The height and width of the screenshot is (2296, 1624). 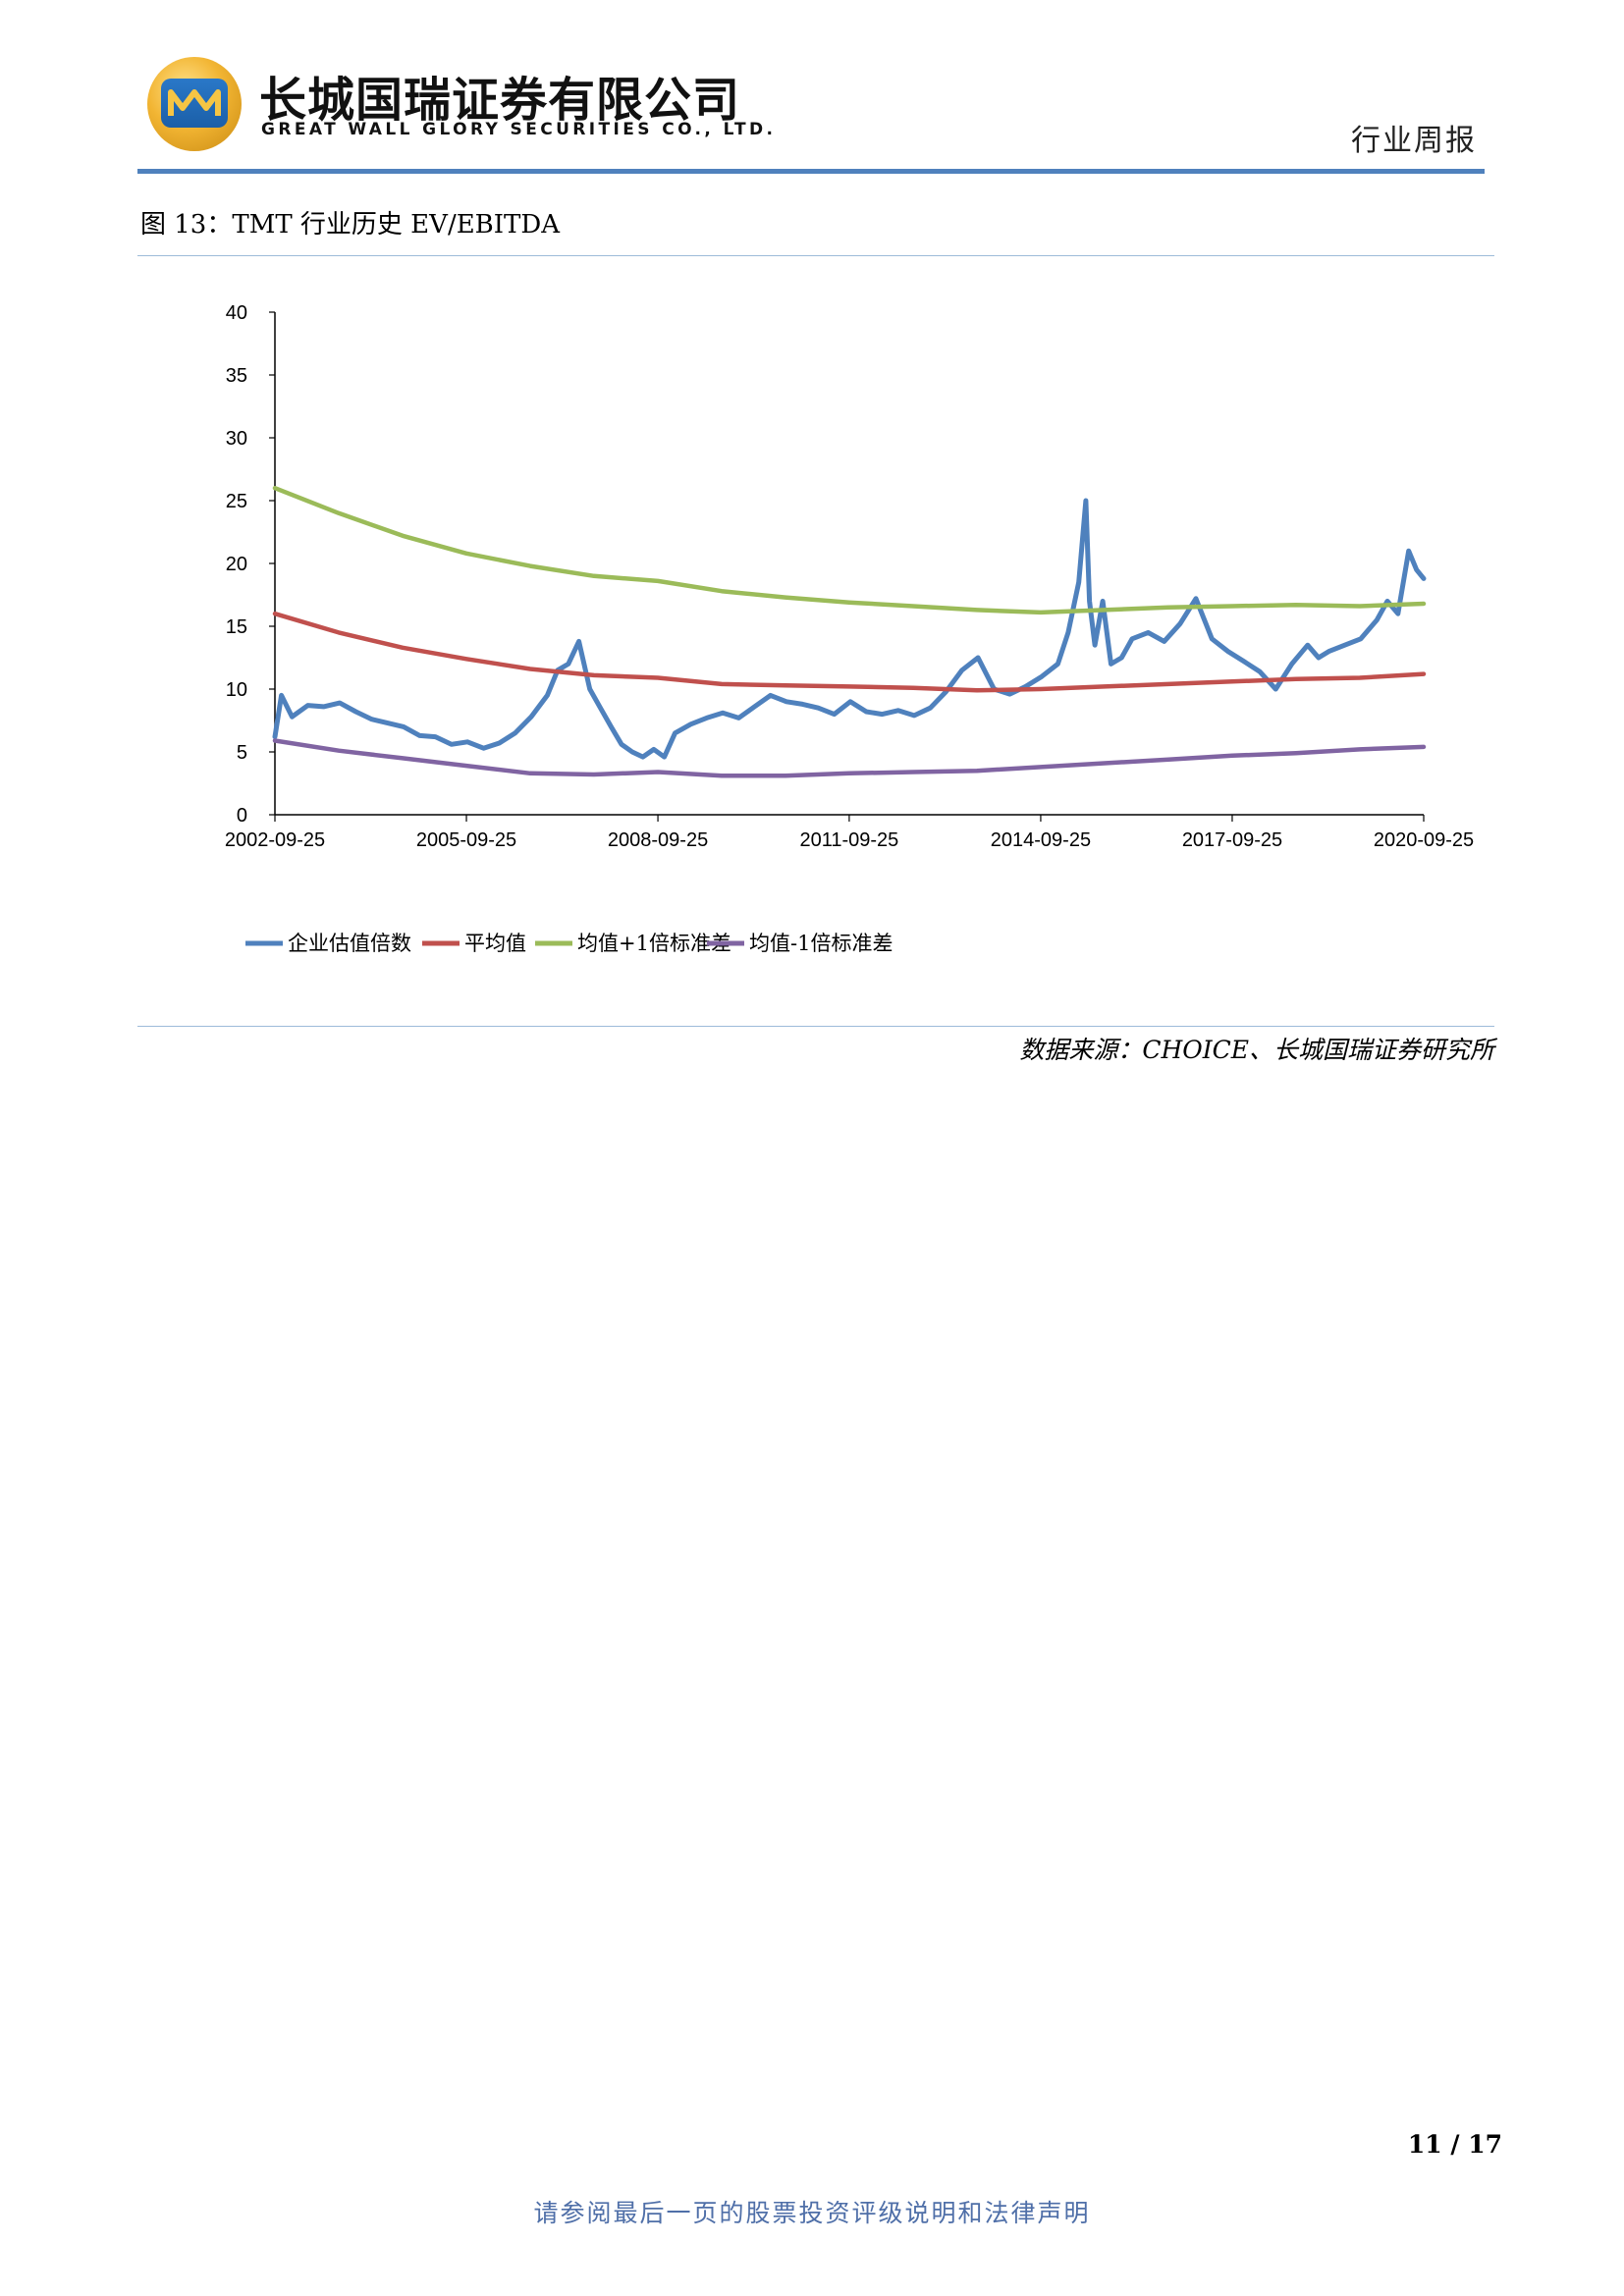 What do you see at coordinates (1232, 840) in the screenshot?
I see `x-tick-label: 2017-09-25` at bounding box center [1232, 840].